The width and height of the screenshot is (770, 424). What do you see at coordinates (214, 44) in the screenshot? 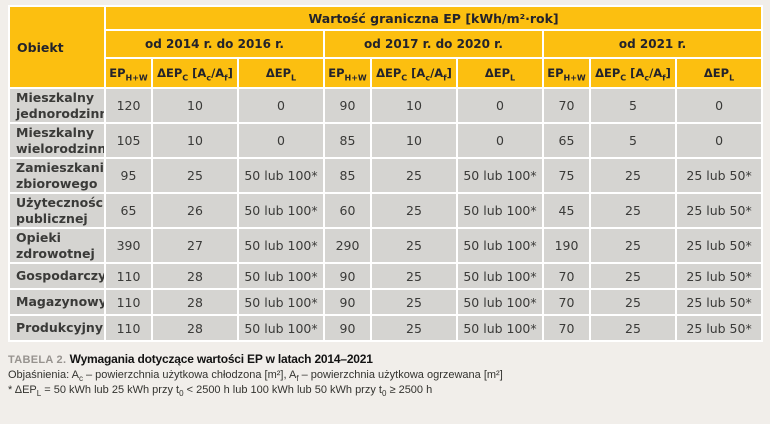
I see `period-header-2014-2016: od 2014 r. do 2016 r.` at bounding box center [214, 44].